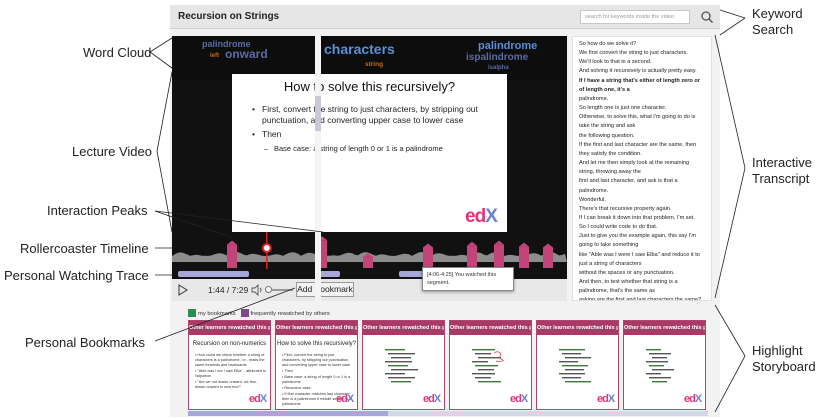  I want to click on word-cloud-term: ispalindrome, so click(497, 57).